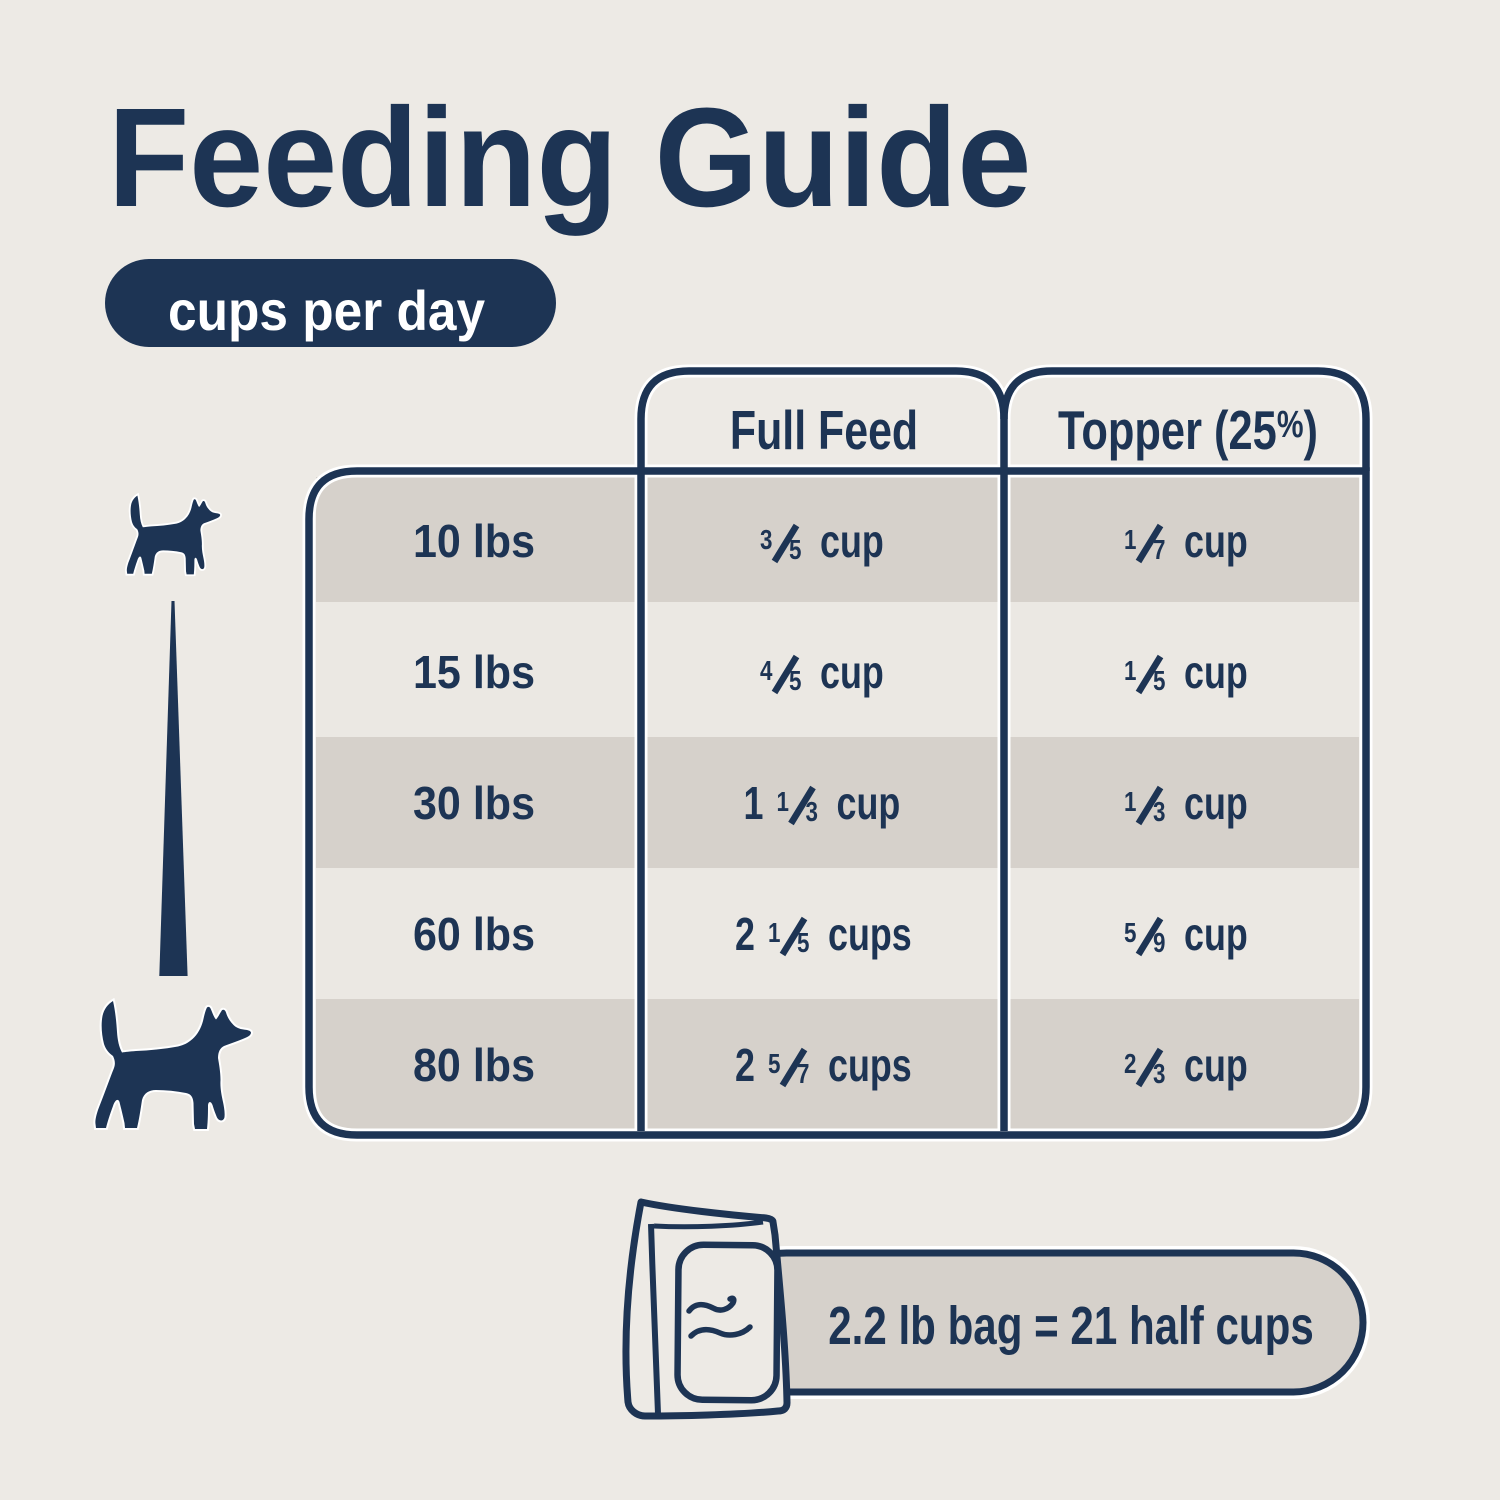 This screenshot has width=1500, height=1500. Describe the element at coordinates (569, 157) in the screenshot. I see `svg-text: Feeding Guide` at that location.